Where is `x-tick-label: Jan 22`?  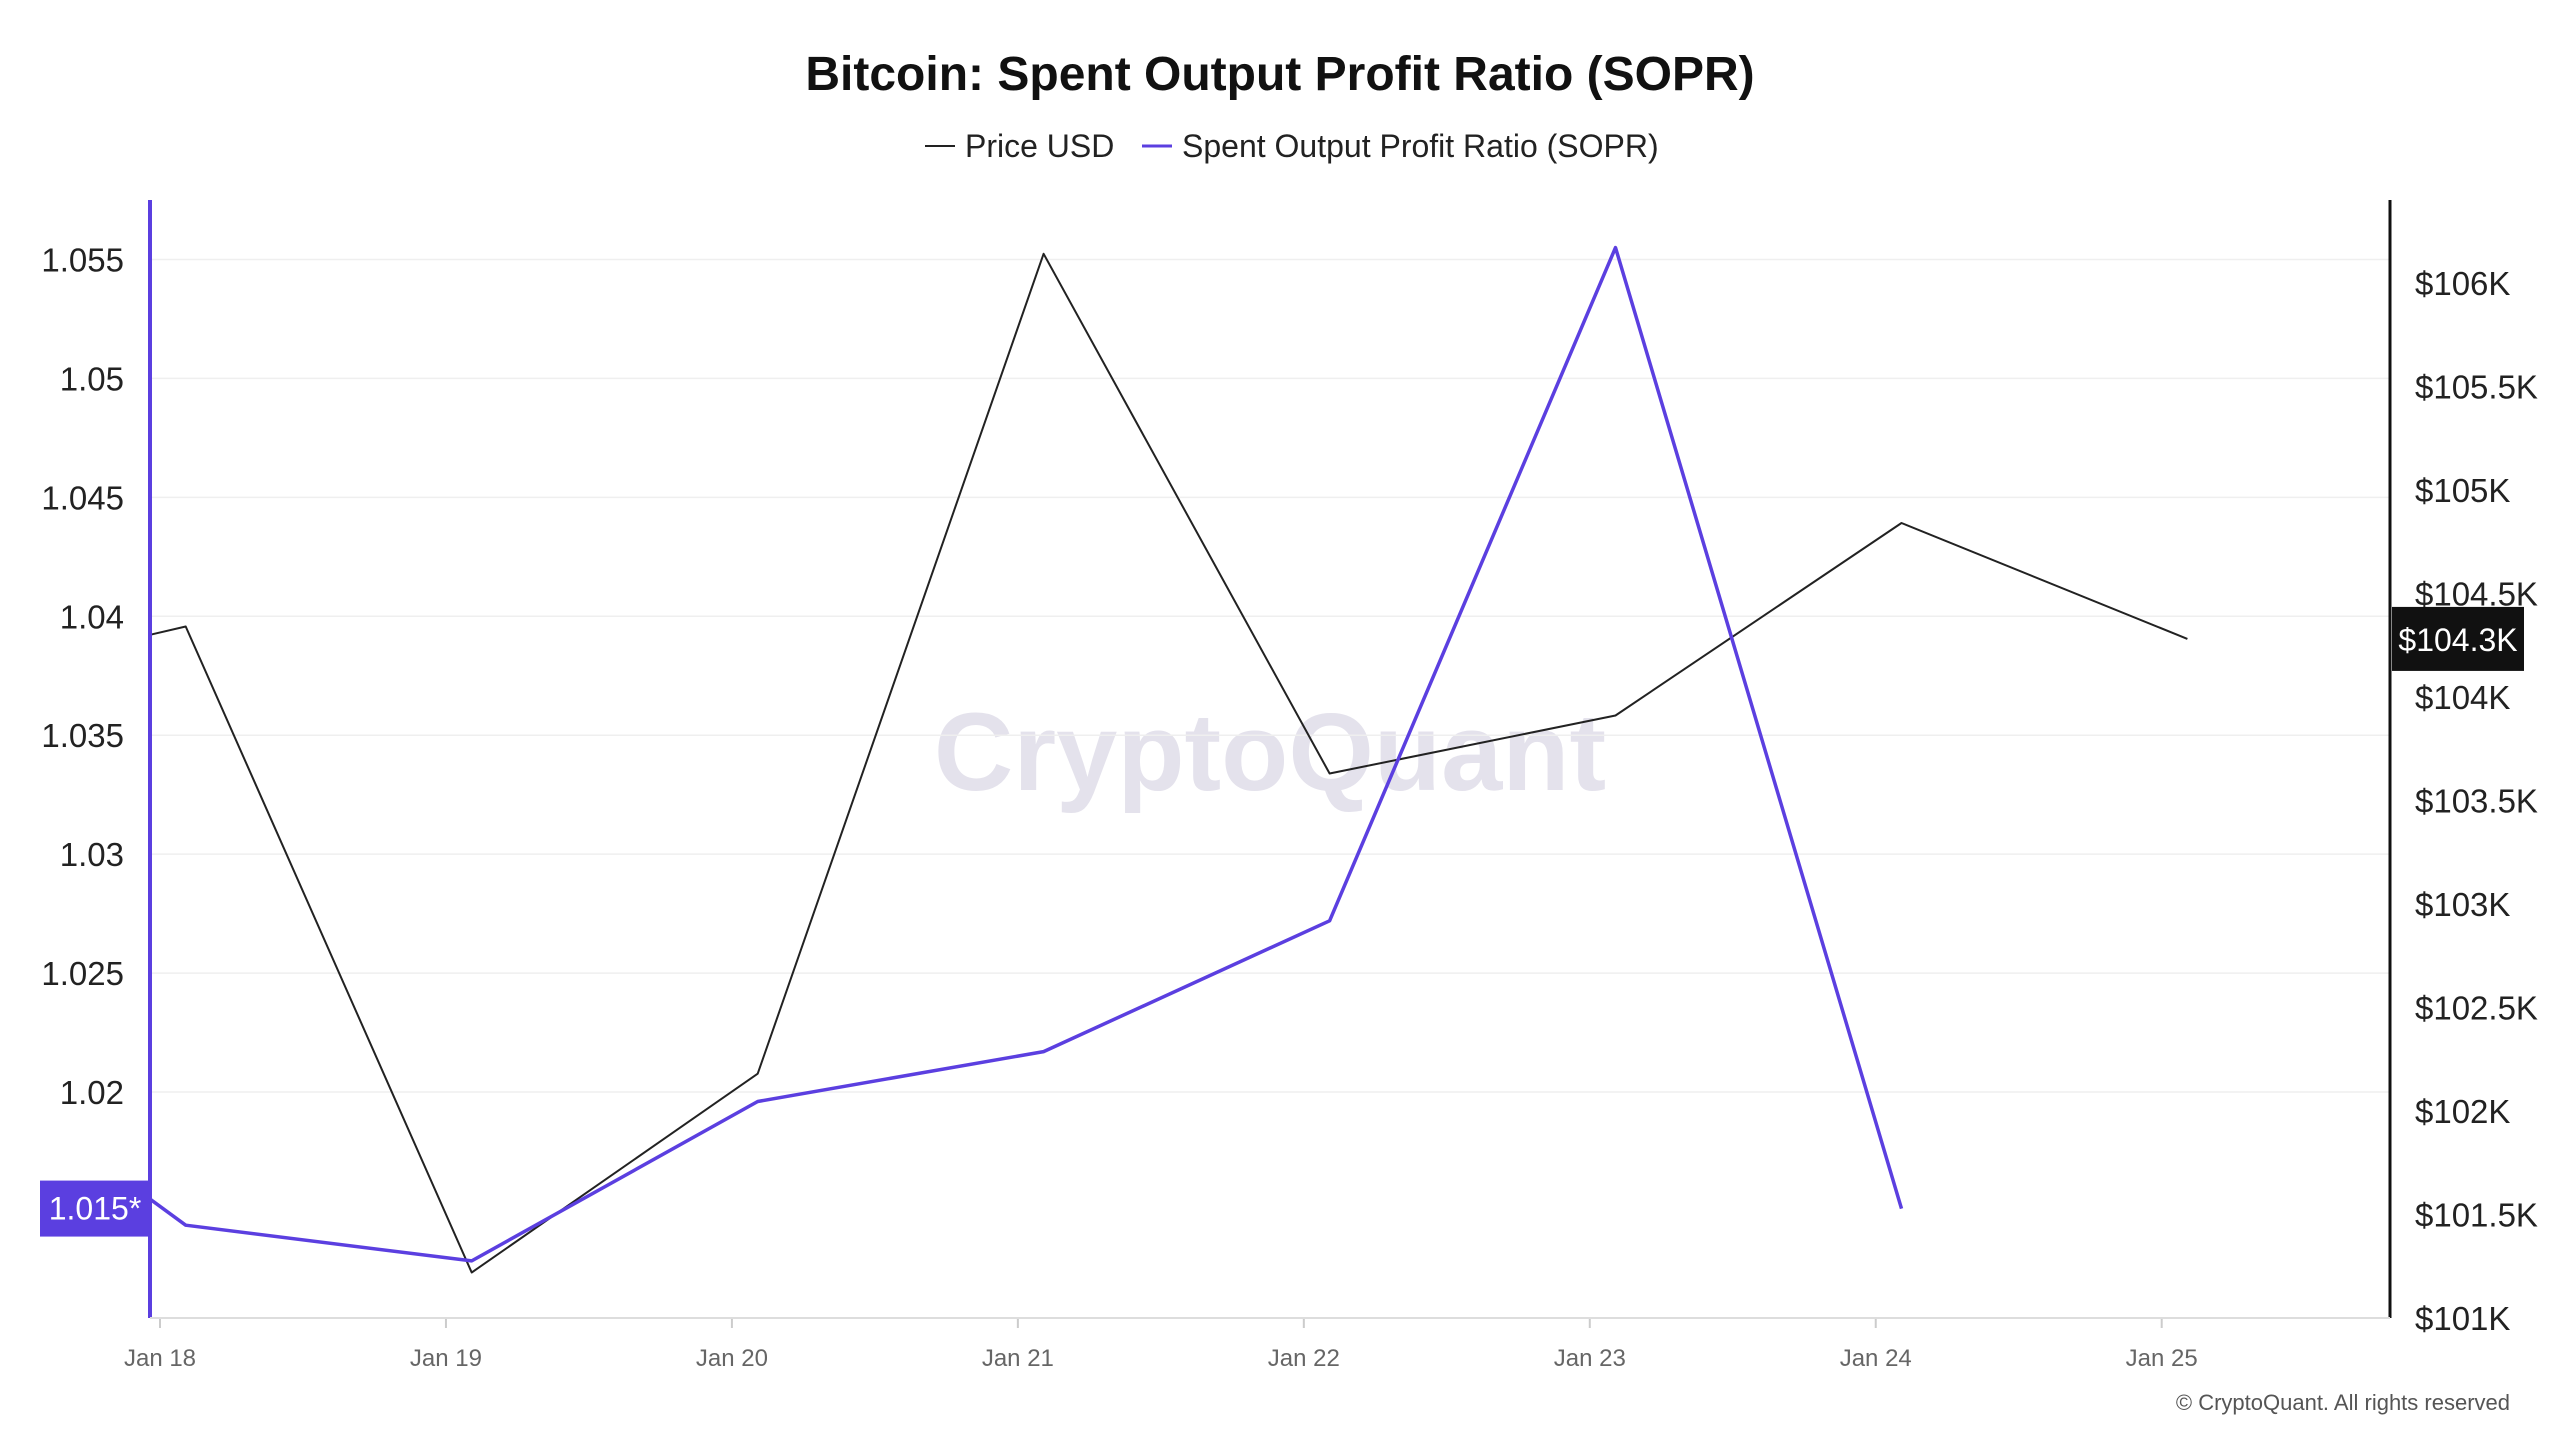
x-tick-label: Jan 22 is located at coordinates (1304, 1358).